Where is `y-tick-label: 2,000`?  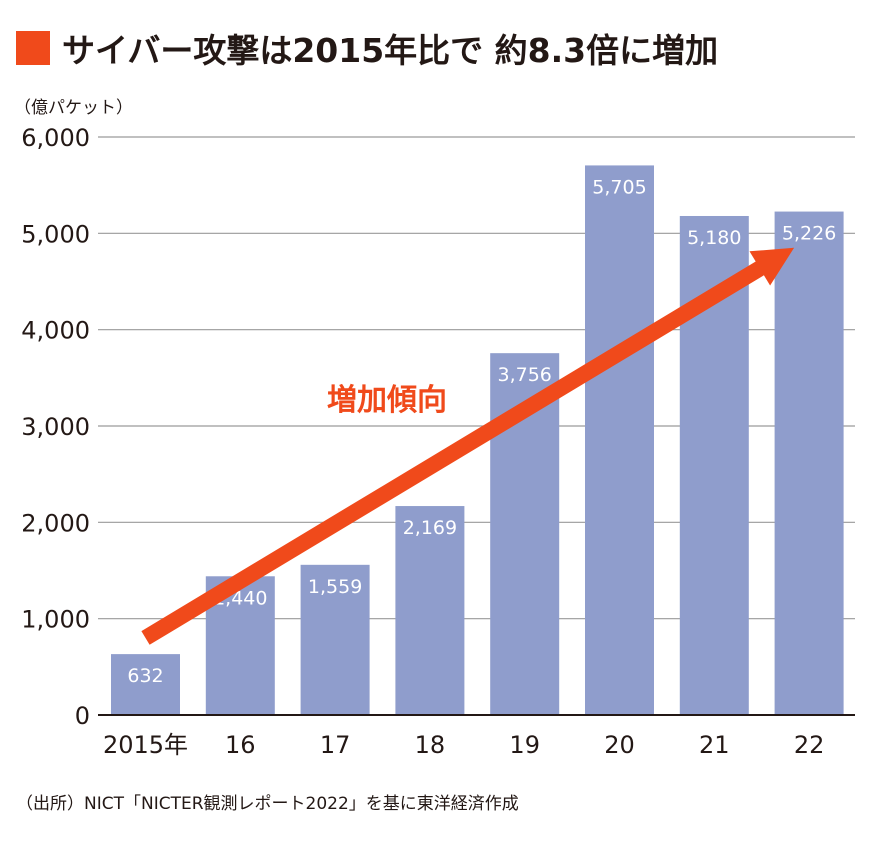 y-tick-label: 2,000 is located at coordinates (55, 523).